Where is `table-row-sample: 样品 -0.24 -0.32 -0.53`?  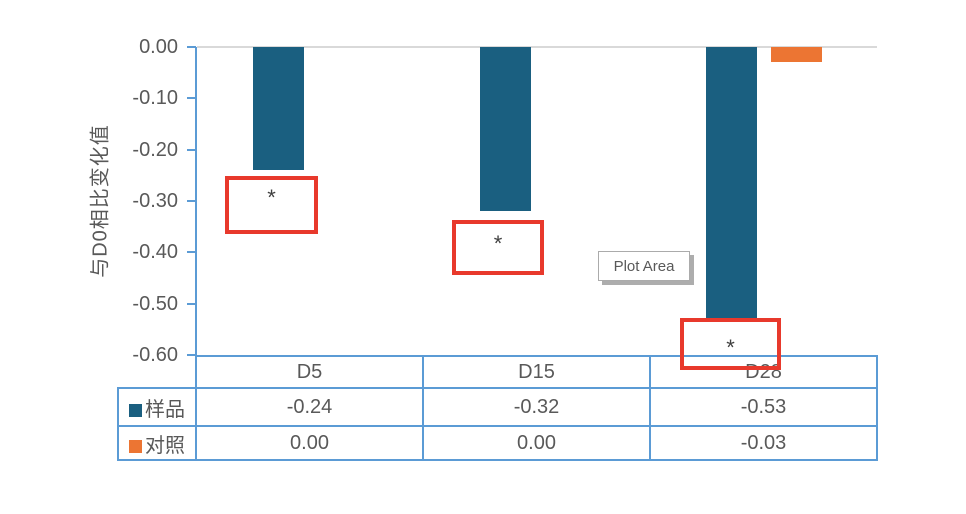 table-row-sample: 样品 -0.24 -0.32 -0.53 is located at coordinates (497, 407).